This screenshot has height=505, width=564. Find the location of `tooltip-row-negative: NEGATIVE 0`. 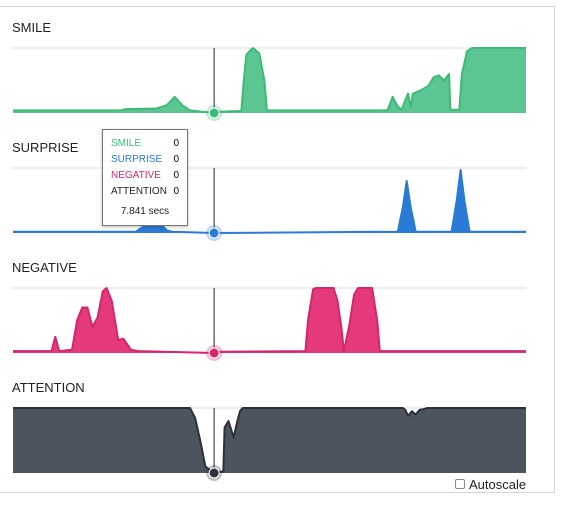

tooltip-row-negative: NEGATIVE 0 is located at coordinates (145, 176).